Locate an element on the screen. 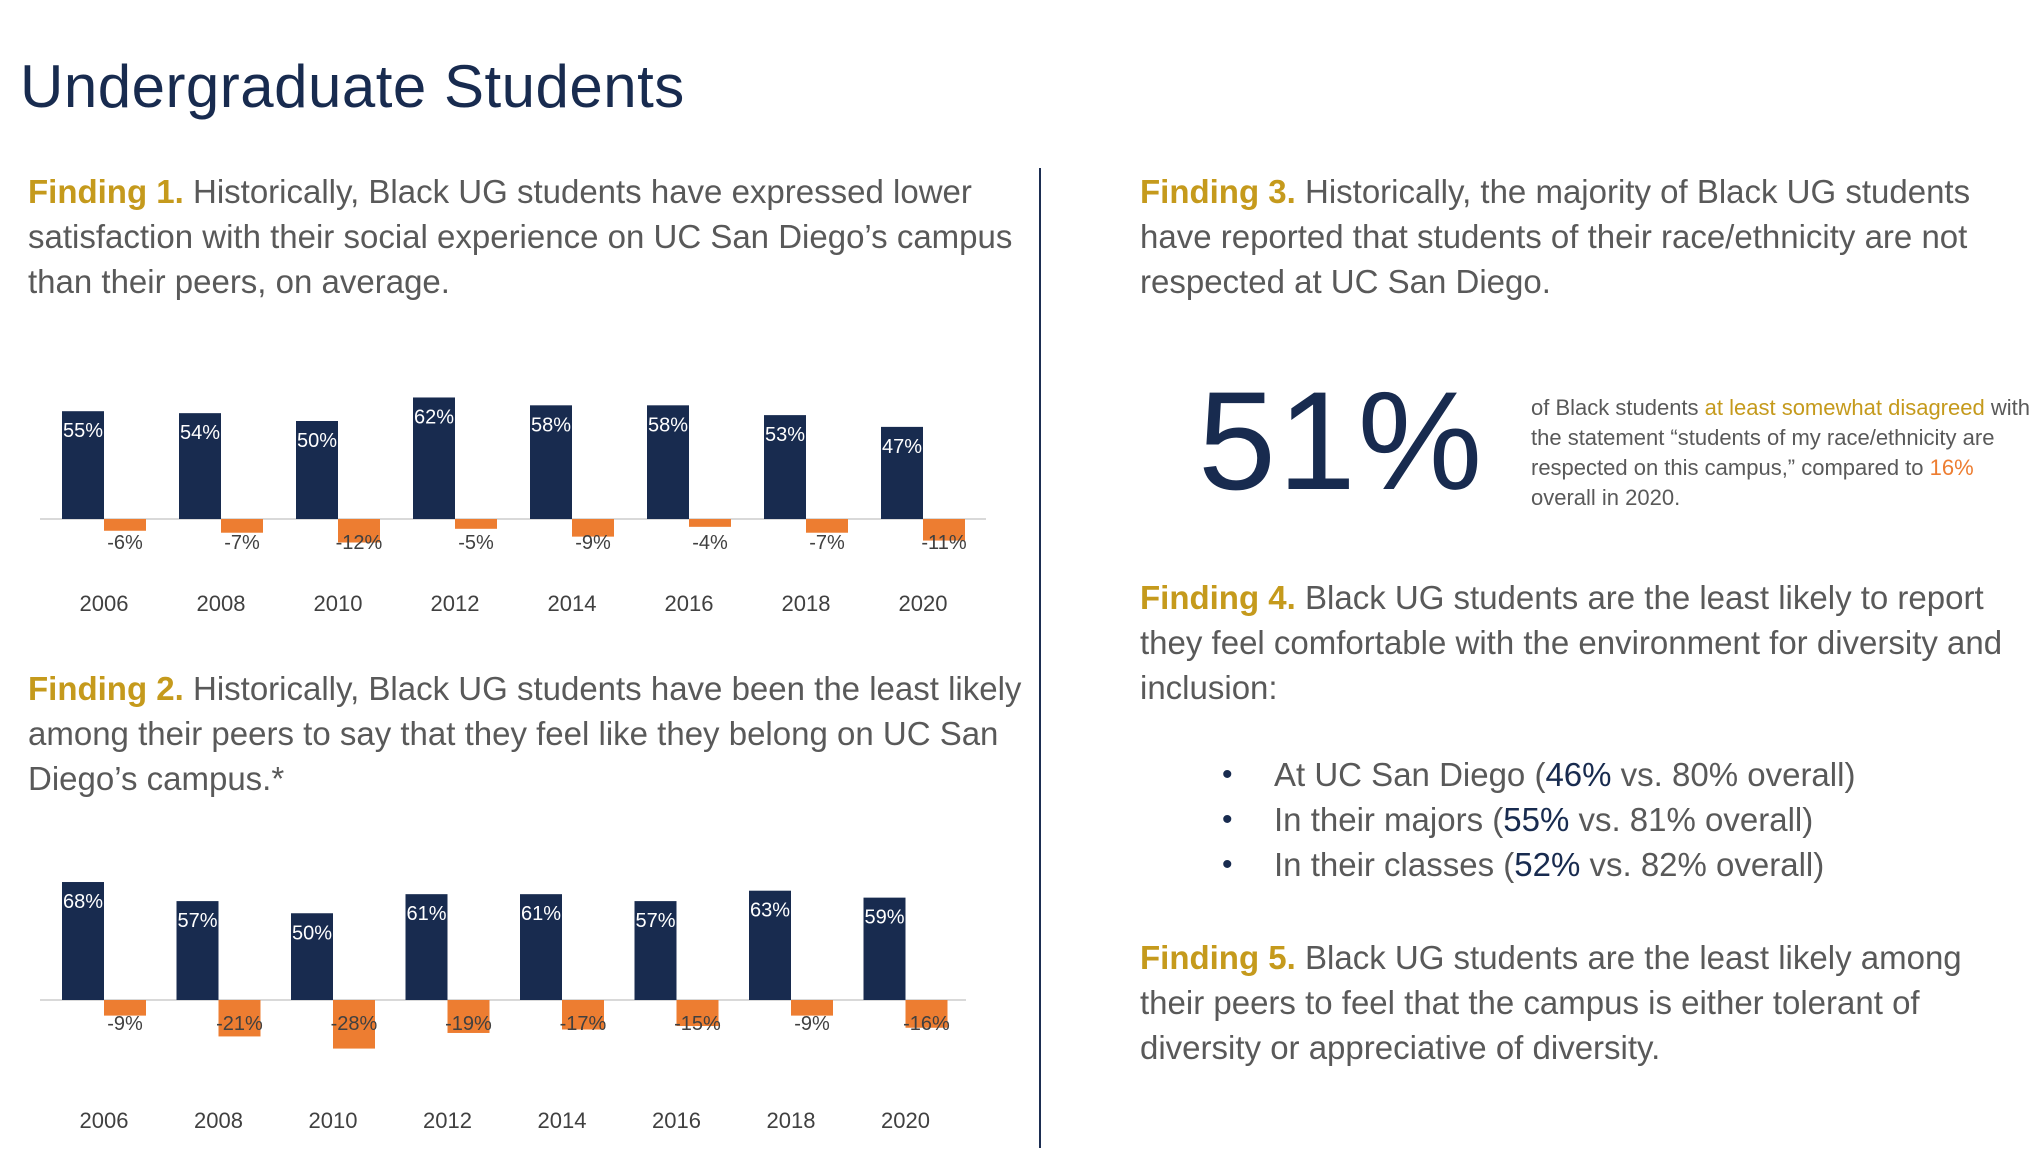 This screenshot has height=1152, width=2044. bullet-value: 52% is located at coordinates (1547, 864).